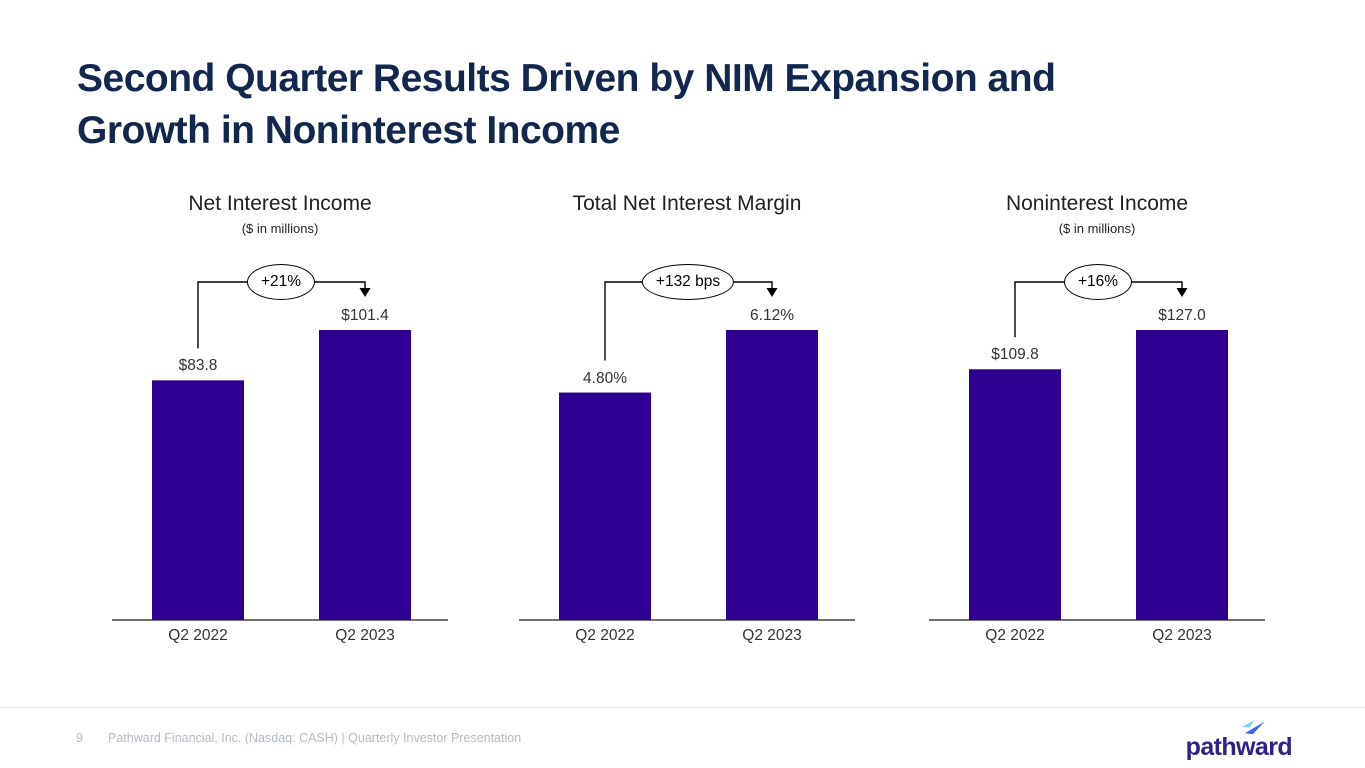 This screenshot has height=768, width=1365. Describe the element at coordinates (198, 366) in the screenshot. I see `bar-value-label: $83.8` at that location.